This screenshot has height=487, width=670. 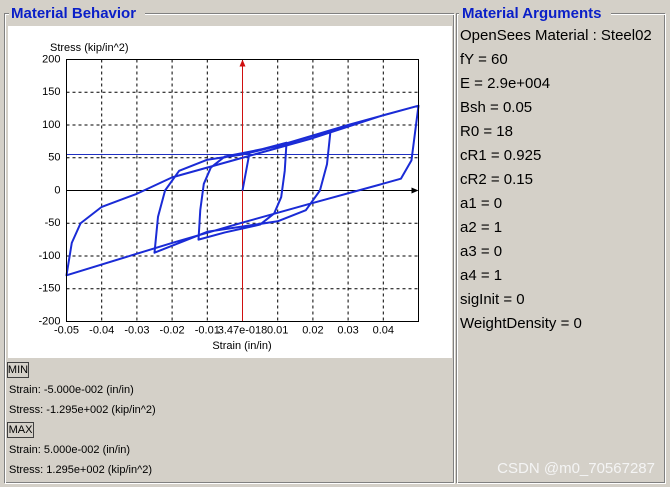 I want to click on argument-line: a3 = 0, so click(x=481, y=251).